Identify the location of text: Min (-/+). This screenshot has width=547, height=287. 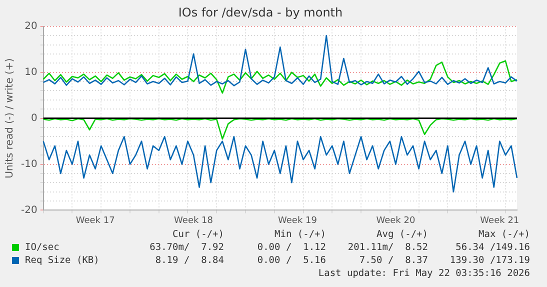
(300, 234).